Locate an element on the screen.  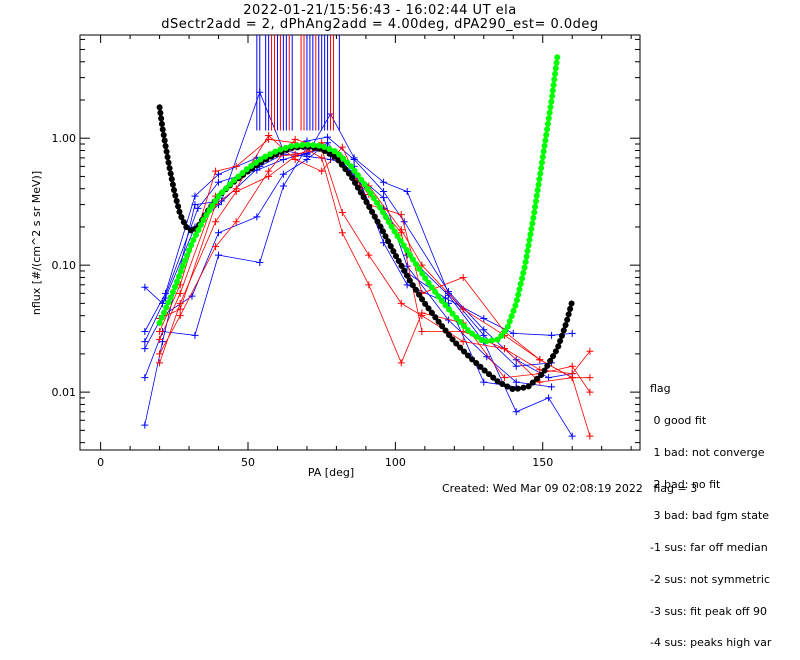
chart-title-line1: 2022-01-21/15:56:43 - 16:02:44 UT ela is located at coordinates (380, 10).